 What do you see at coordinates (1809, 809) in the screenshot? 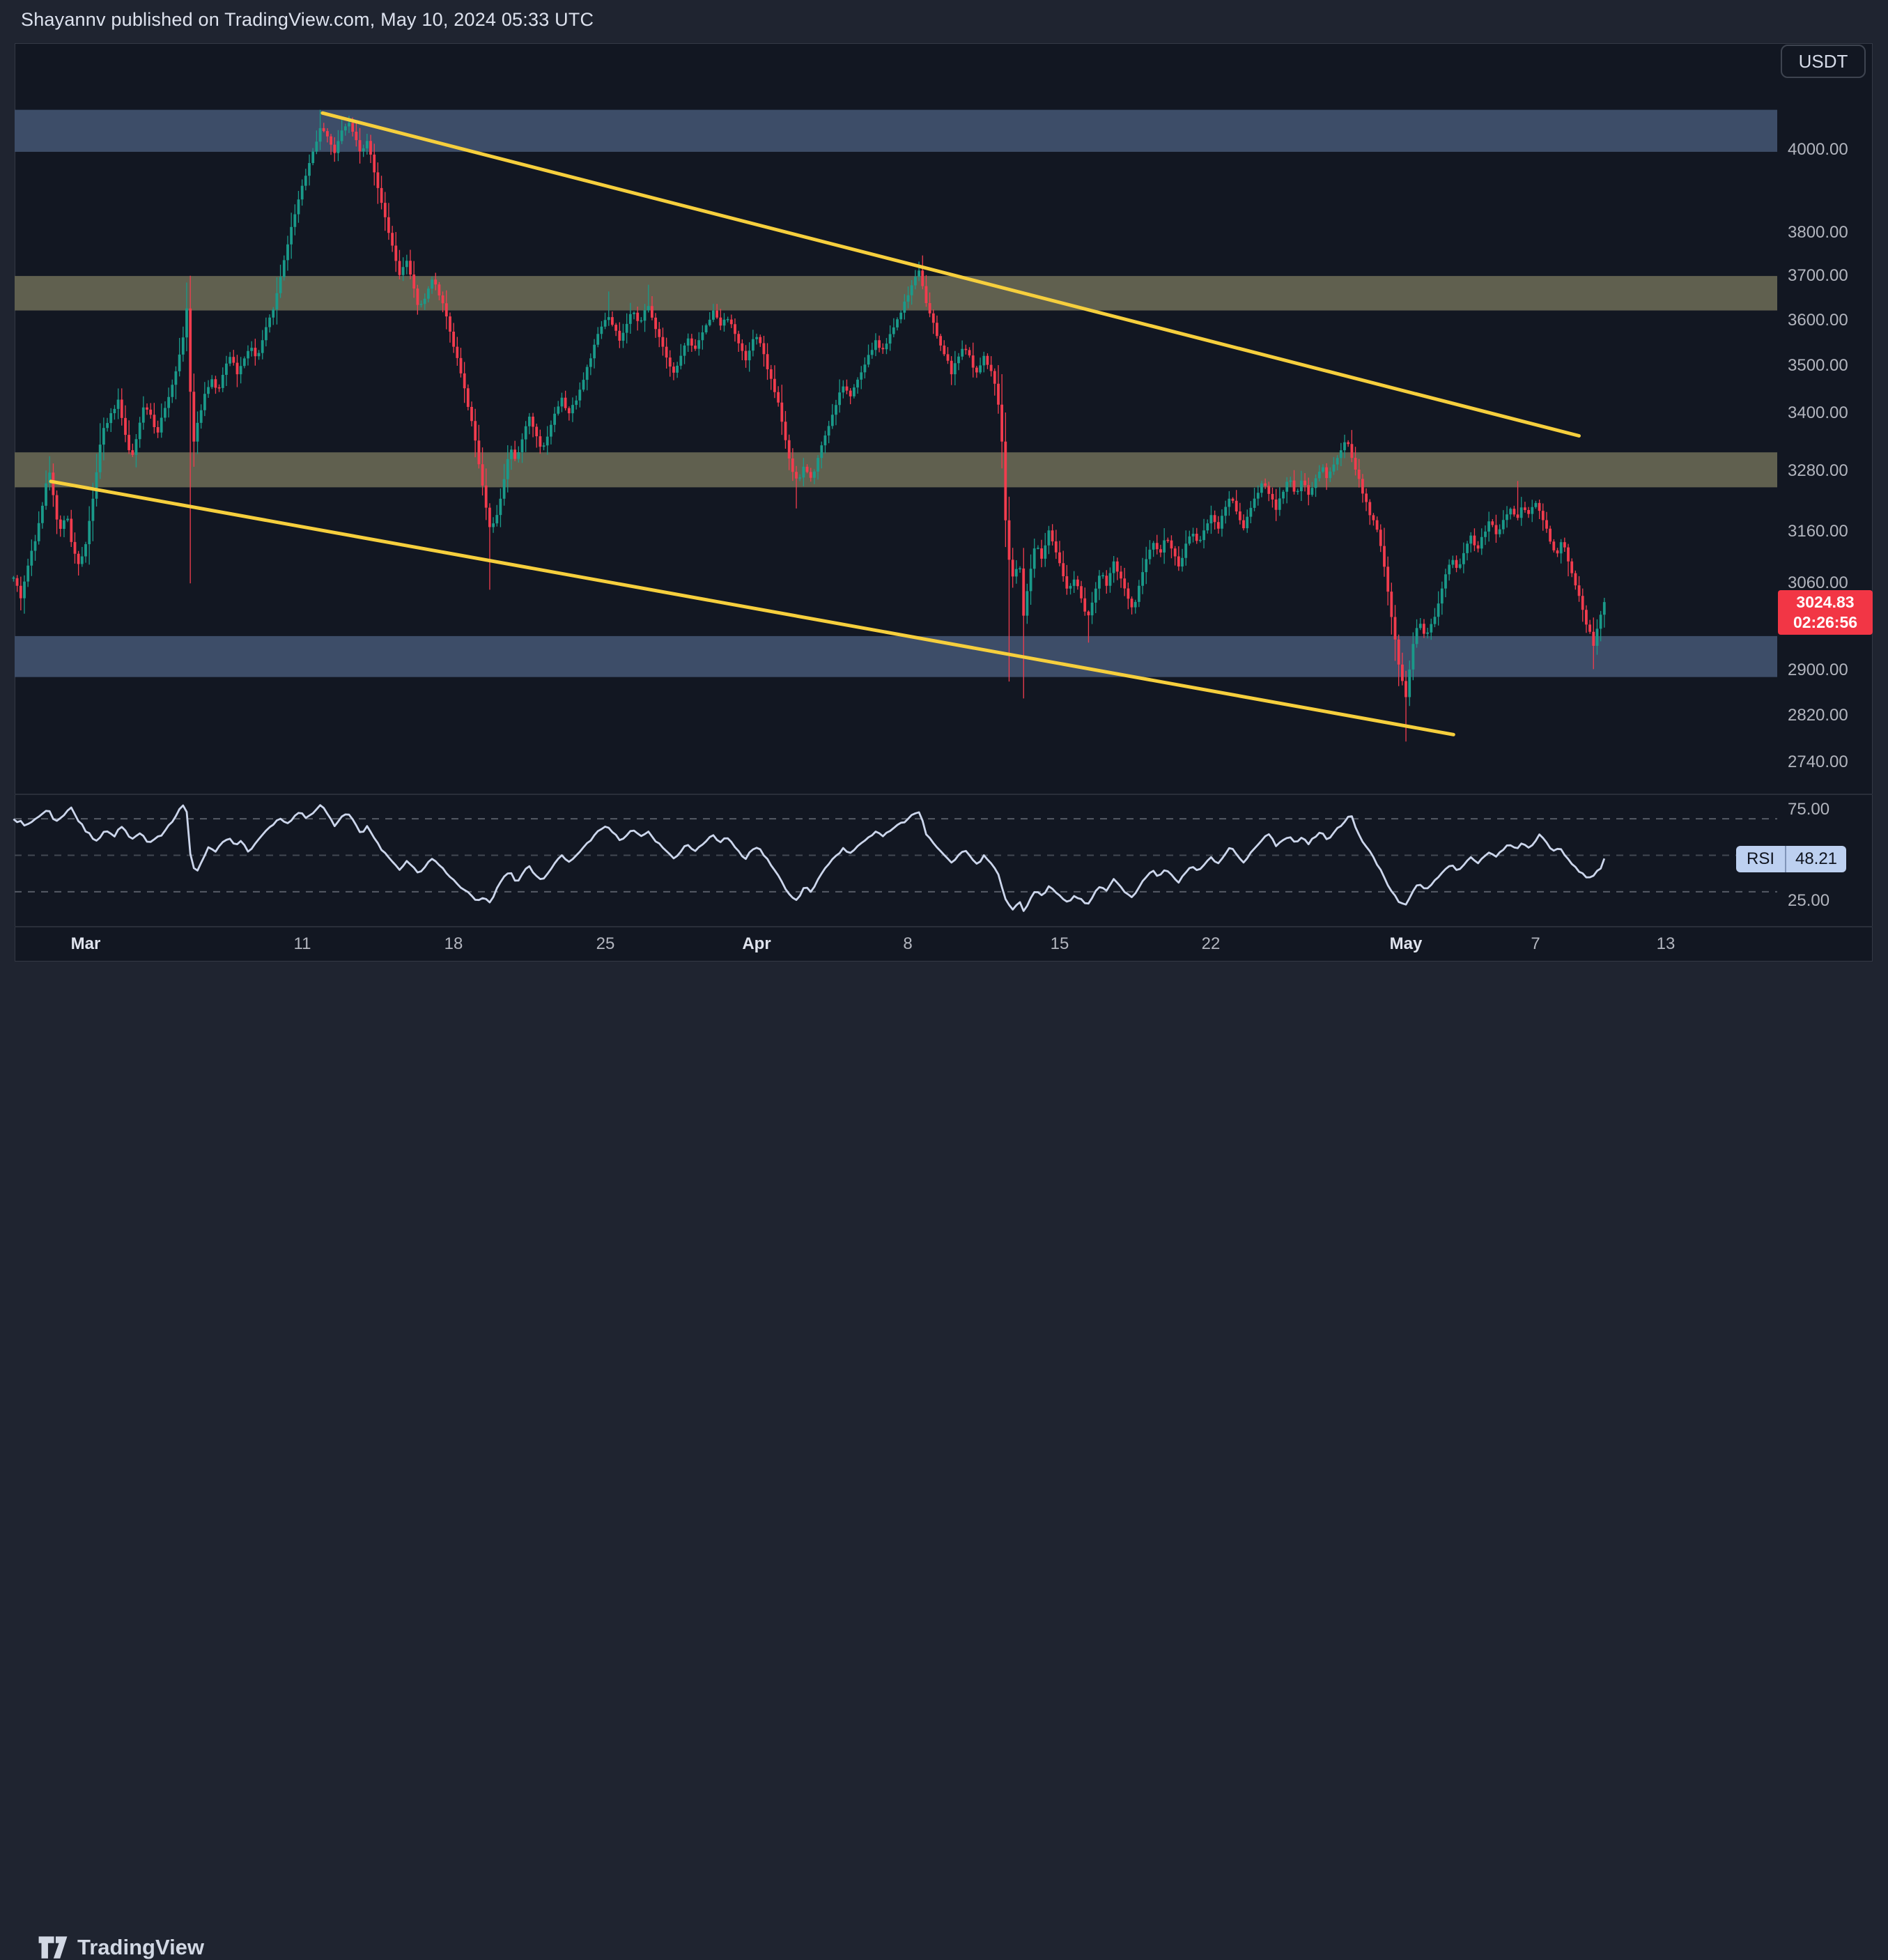
I see `rsi-tick-75: 75.00` at bounding box center [1809, 809].